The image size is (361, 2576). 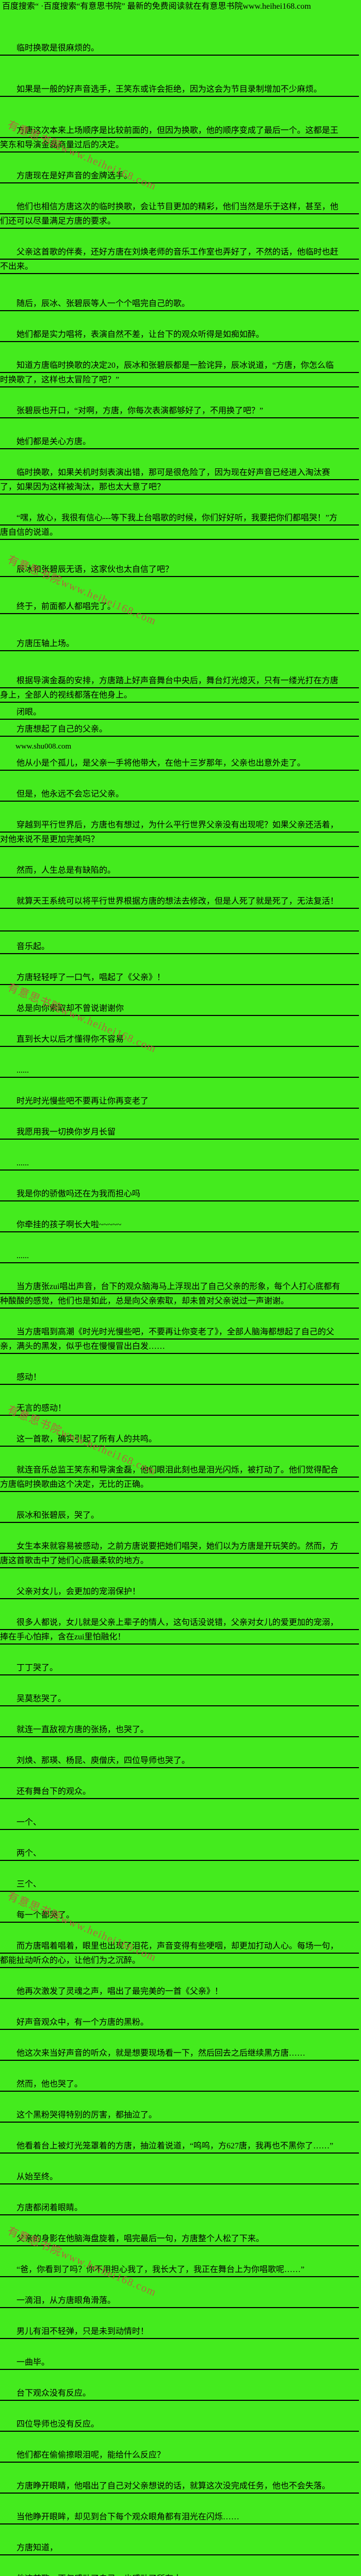 What do you see at coordinates (179, 1592) in the screenshot?
I see `novel-paragraph: 父亲对女儿，会更加的宠溺保护！` at bounding box center [179, 1592].